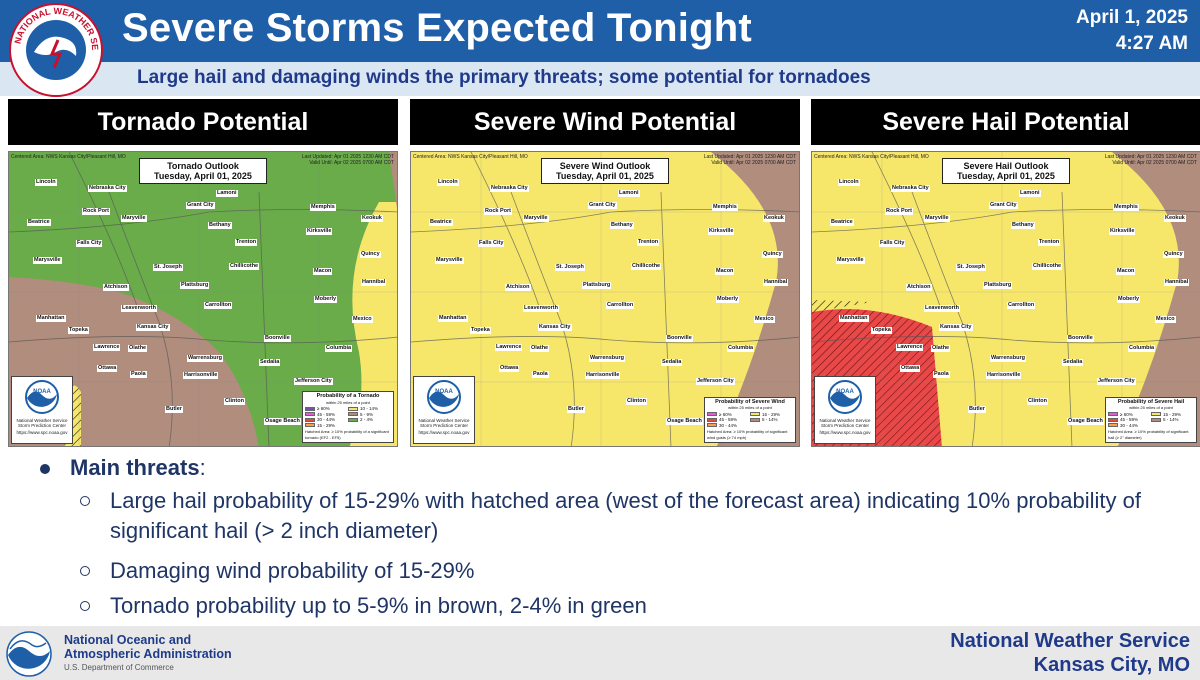 The width and height of the screenshot is (1200, 680). What do you see at coordinates (174, 409) in the screenshot?
I see `city-label: Butler` at bounding box center [174, 409].